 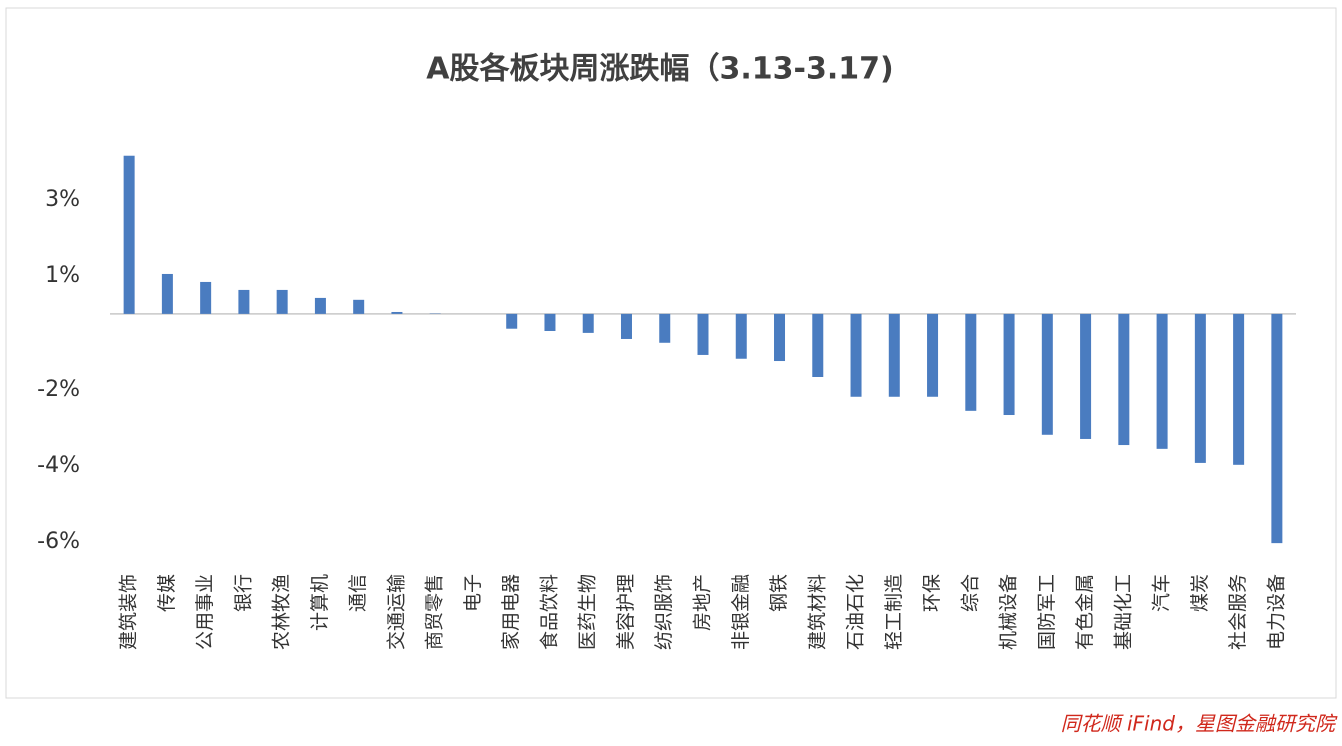 What do you see at coordinates (664, 612) in the screenshot?
I see `x-tick-label: 纺织服饰` at bounding box center [664, 612].